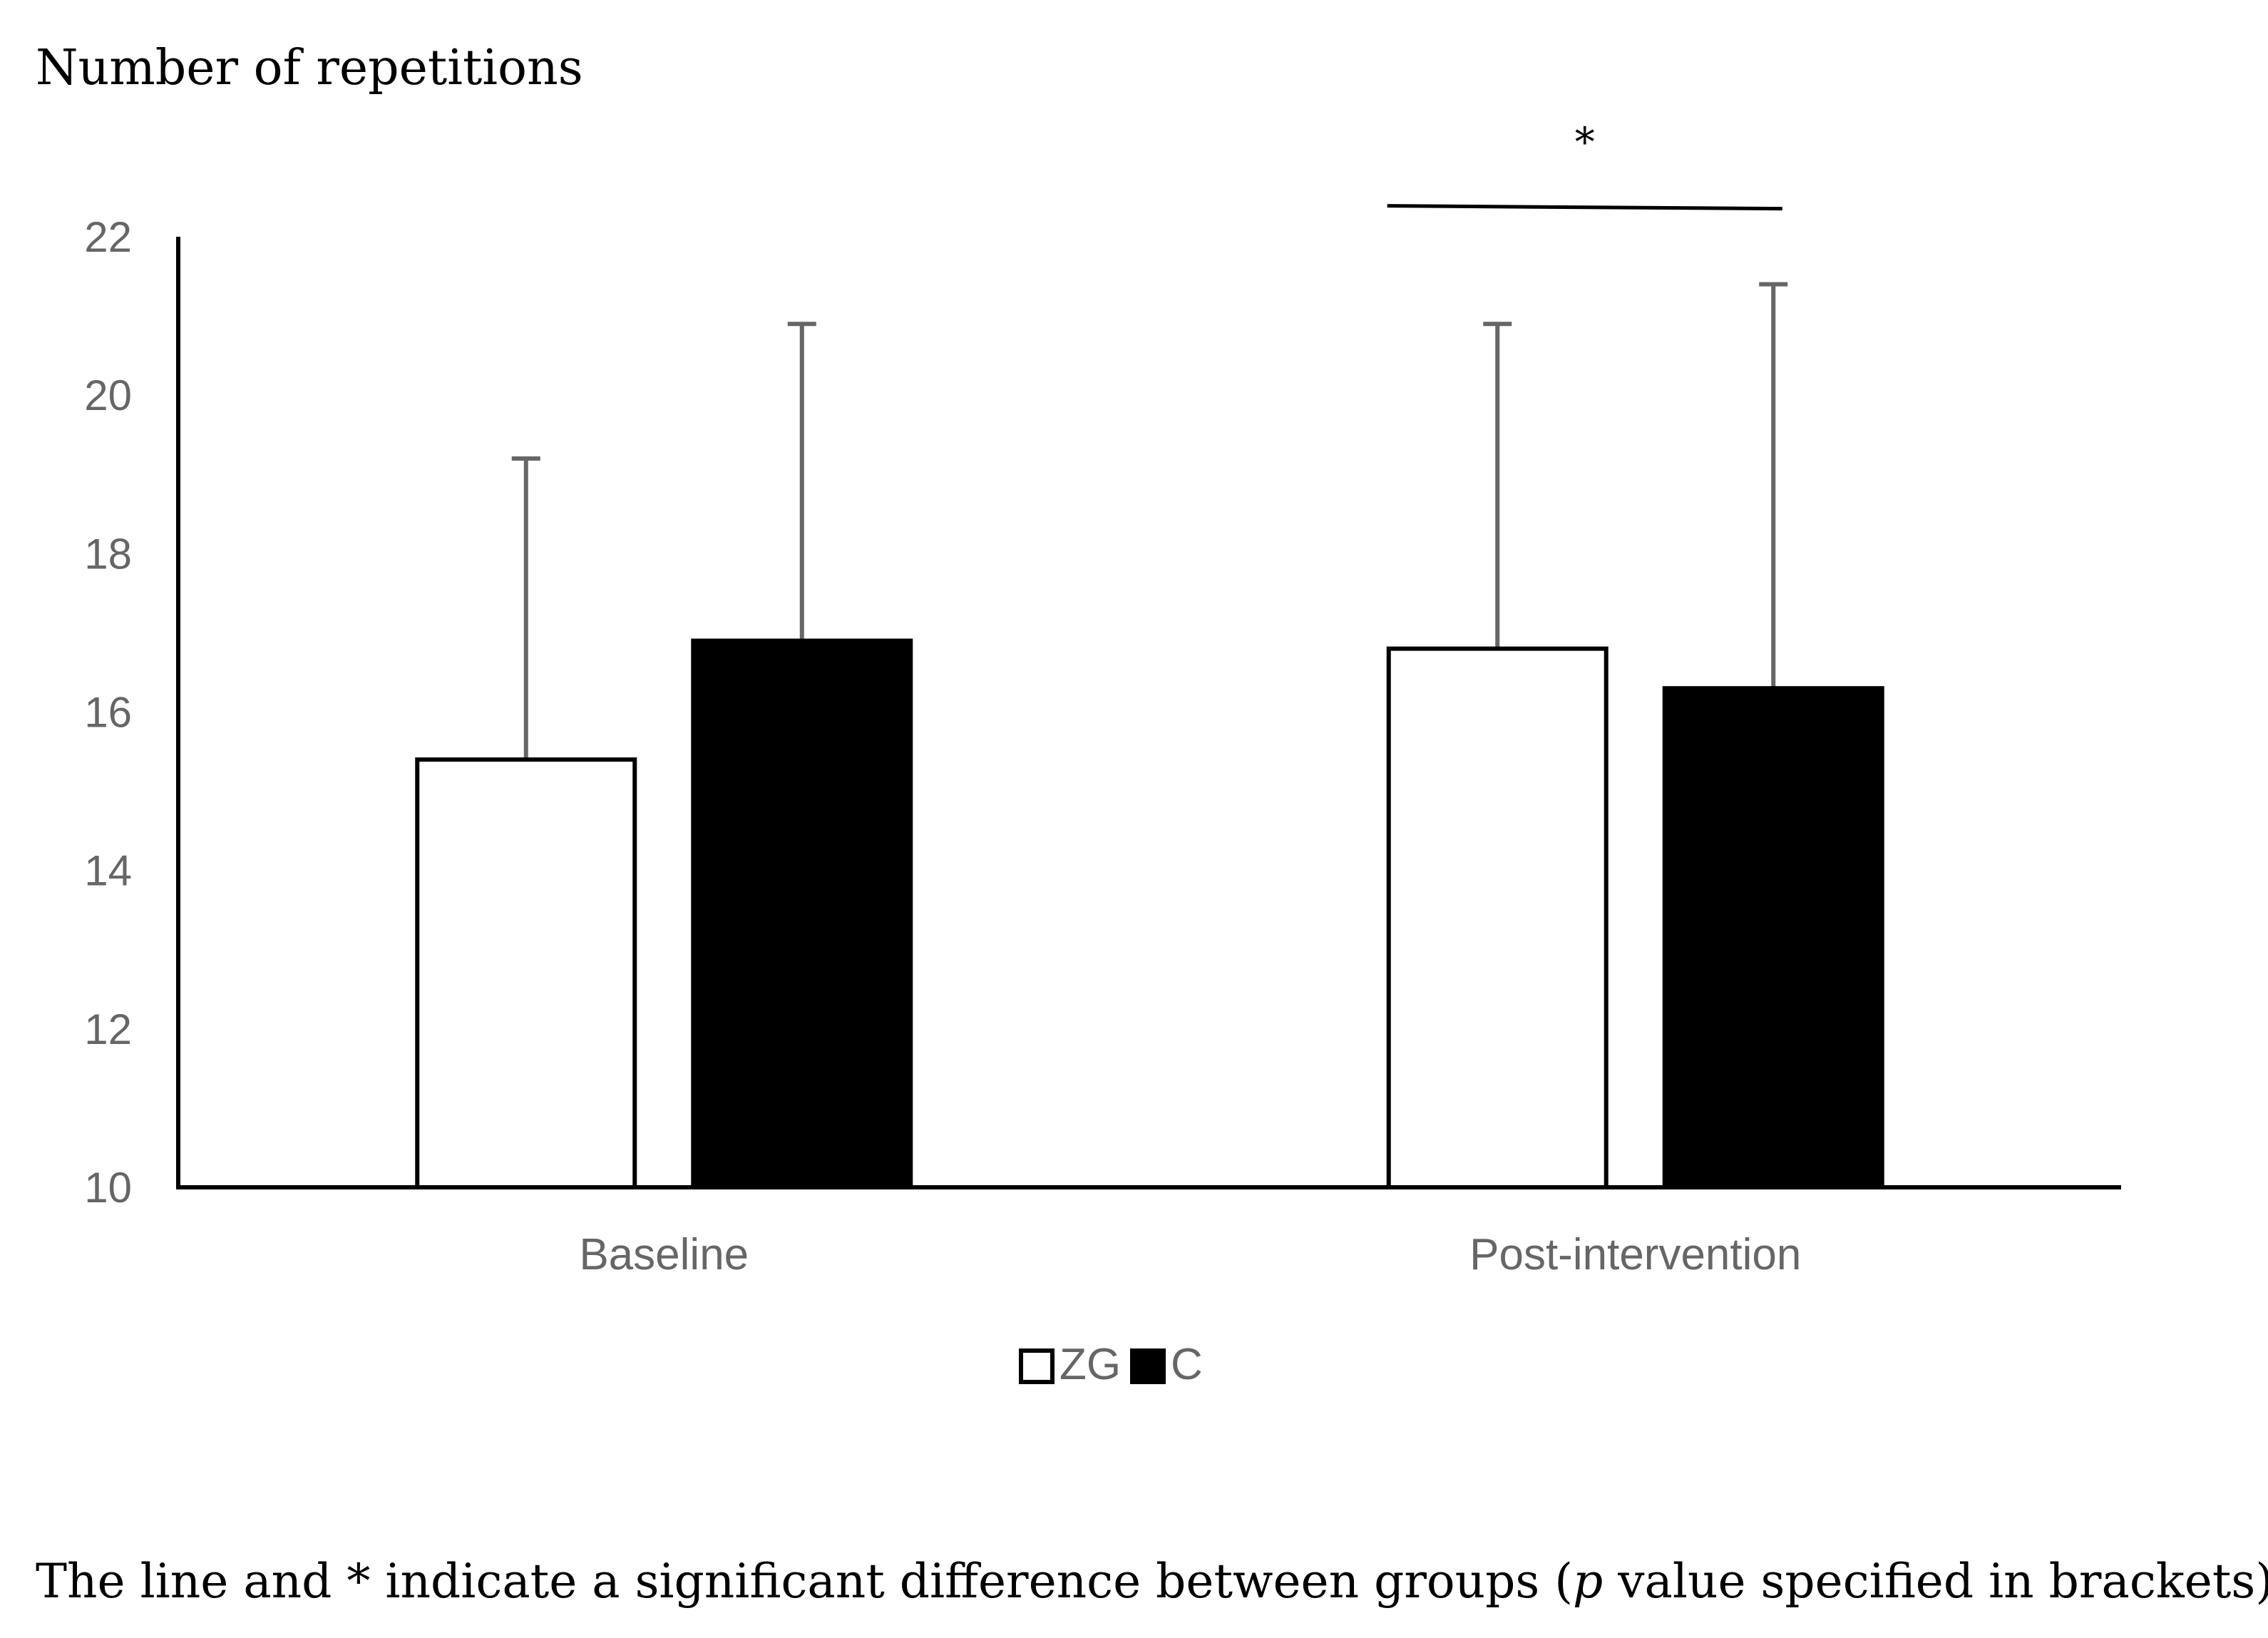 The height and width of the screenshot is (1638, 2268). What do you see at coordinates (1584, 207) in the screenshot?
I see `significance-line` at bounding box center [1584, 207].